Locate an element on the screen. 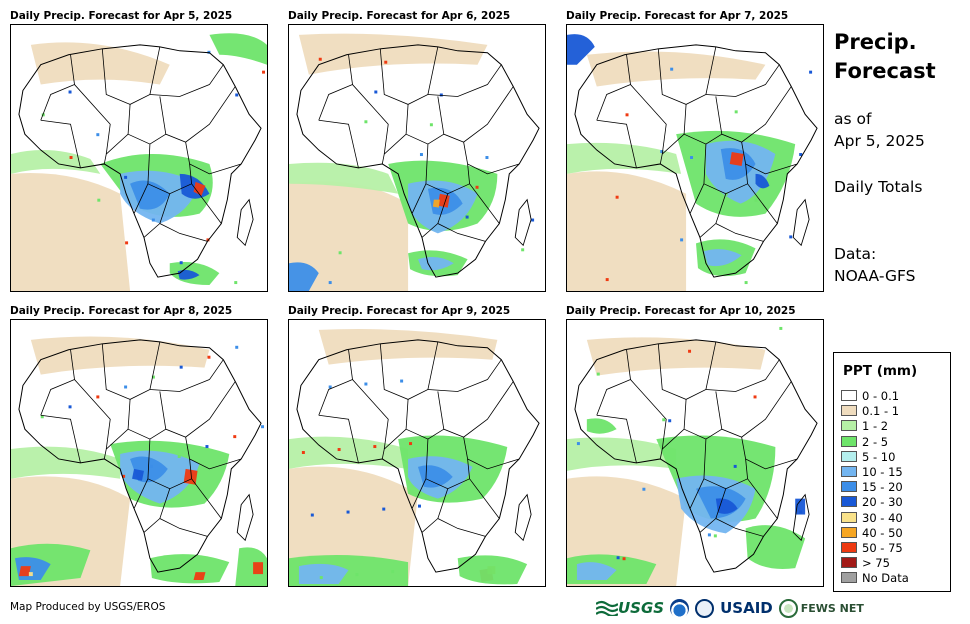 The image size is (970, 624). legend-label: No Data is located at coordinates (885, 578).